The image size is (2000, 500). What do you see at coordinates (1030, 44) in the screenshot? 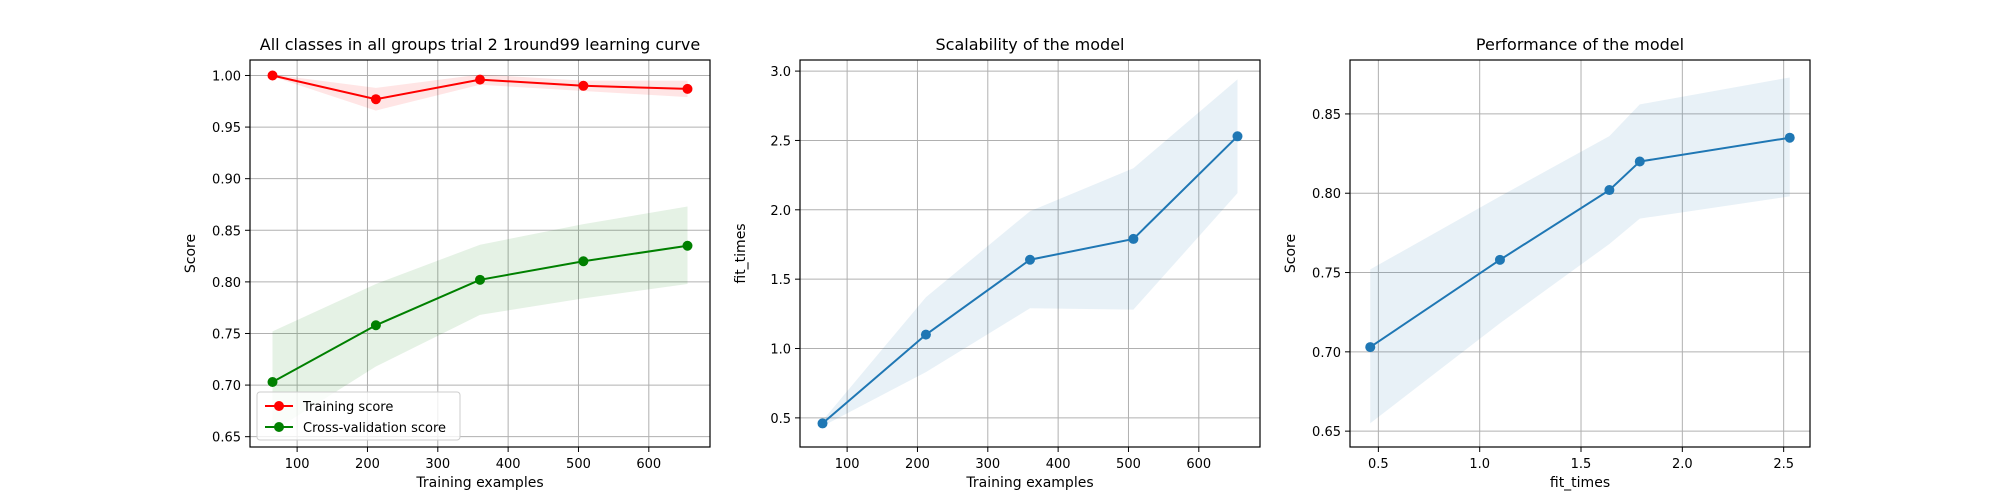
I see `chart-title: Scalability of the model` at bounding box center [1030, 44].